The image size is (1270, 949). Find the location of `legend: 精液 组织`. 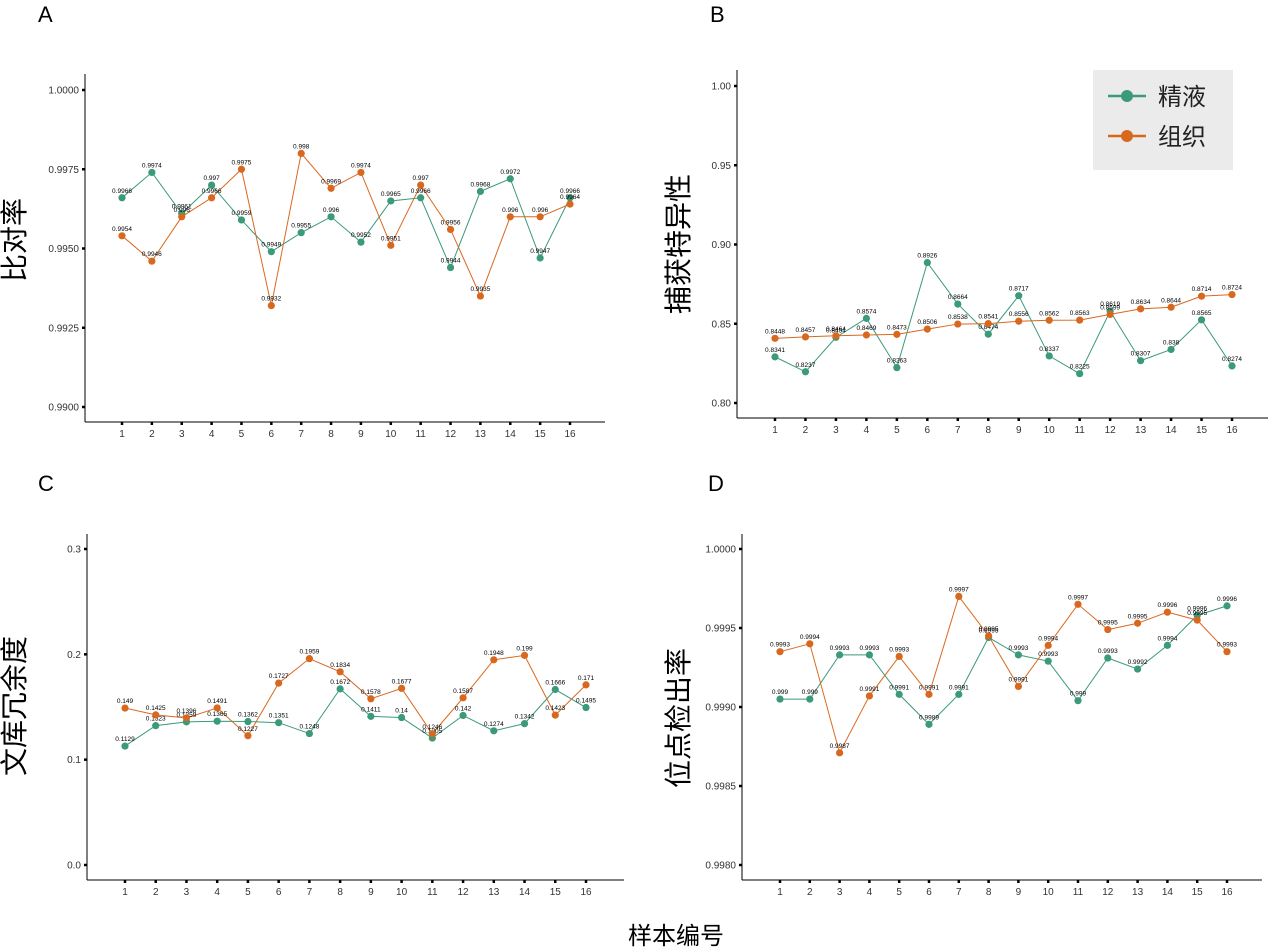

legend: 精液 组织 is located at coordinates (1163, 120).